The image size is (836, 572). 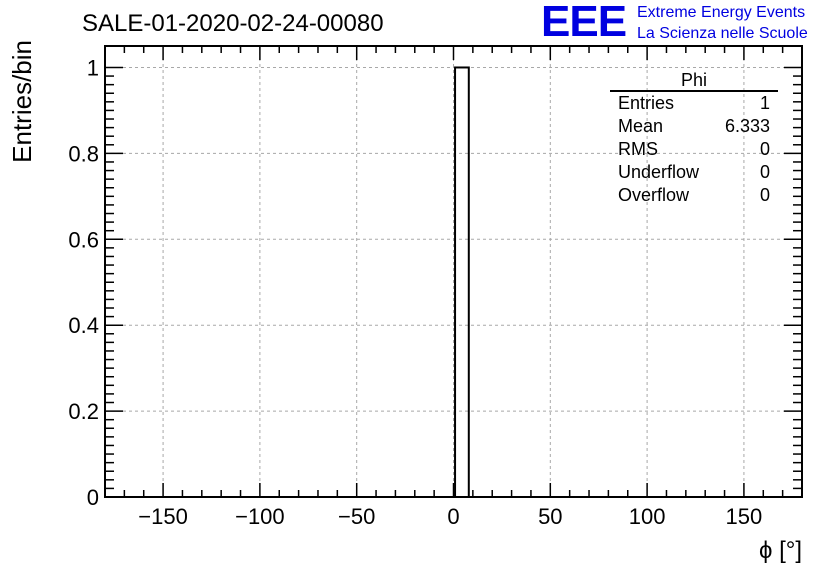 What do you see at coordinates (356, 516) in the screenshot?
I see `x-tick-label: −50` at bounding box center [356, 516].